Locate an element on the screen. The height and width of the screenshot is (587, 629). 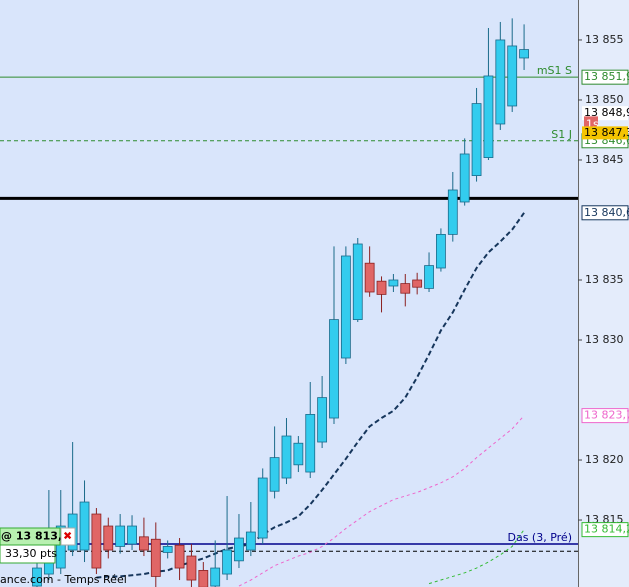
price-label: 13 823,7 is located at coordinates (606, 415).